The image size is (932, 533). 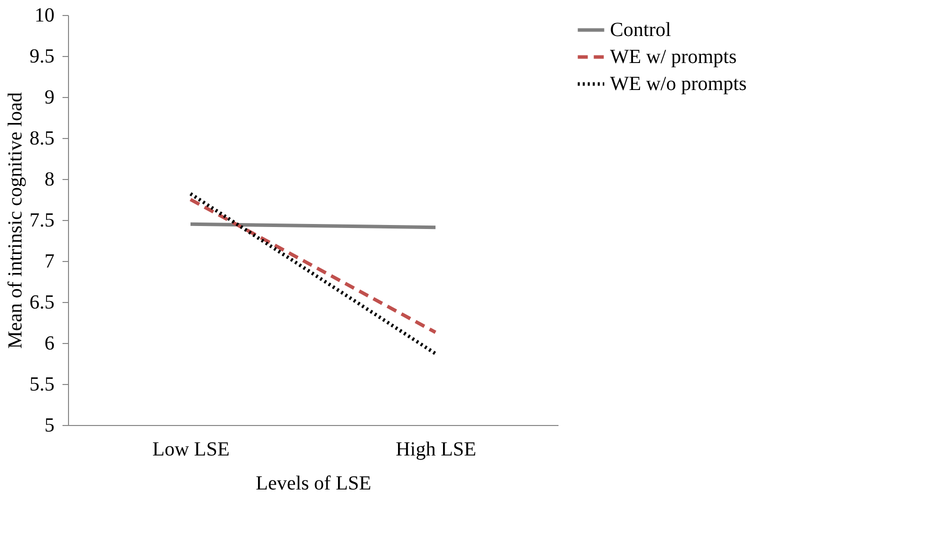 I want to click on y-tick-label: 7, so click(x=49, y=261).